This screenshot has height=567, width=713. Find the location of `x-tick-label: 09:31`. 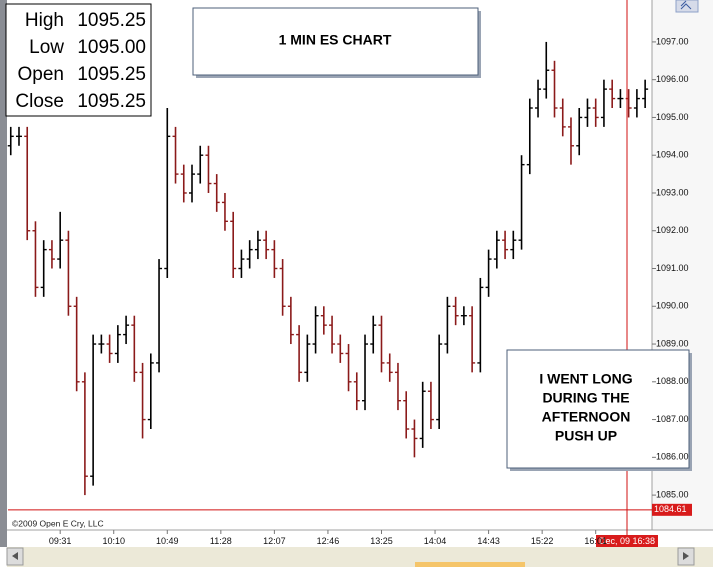

x-tick-label: 09:31 is located at coordinates (60, 541).